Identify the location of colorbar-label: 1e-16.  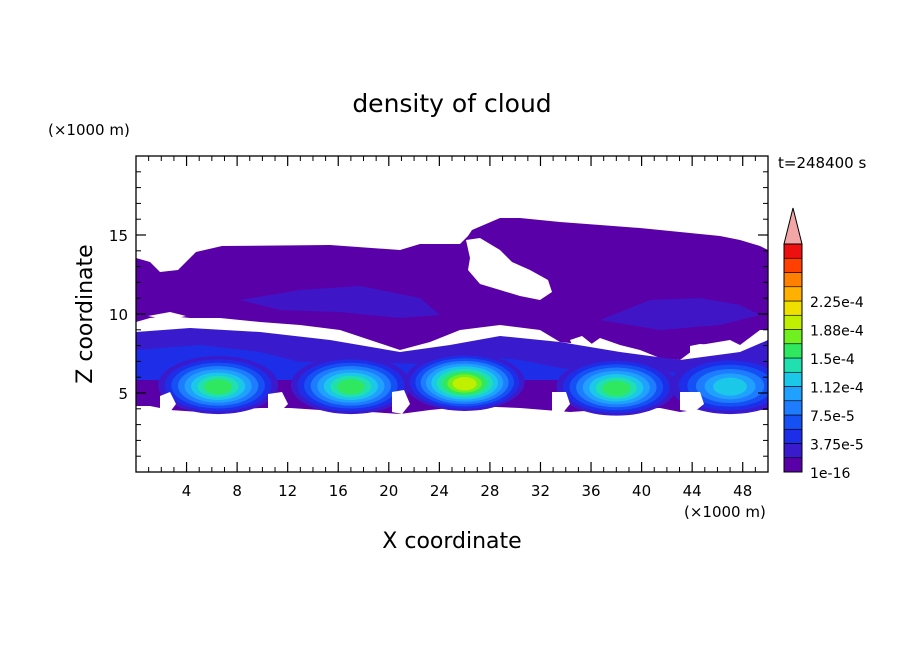
(830, 474).